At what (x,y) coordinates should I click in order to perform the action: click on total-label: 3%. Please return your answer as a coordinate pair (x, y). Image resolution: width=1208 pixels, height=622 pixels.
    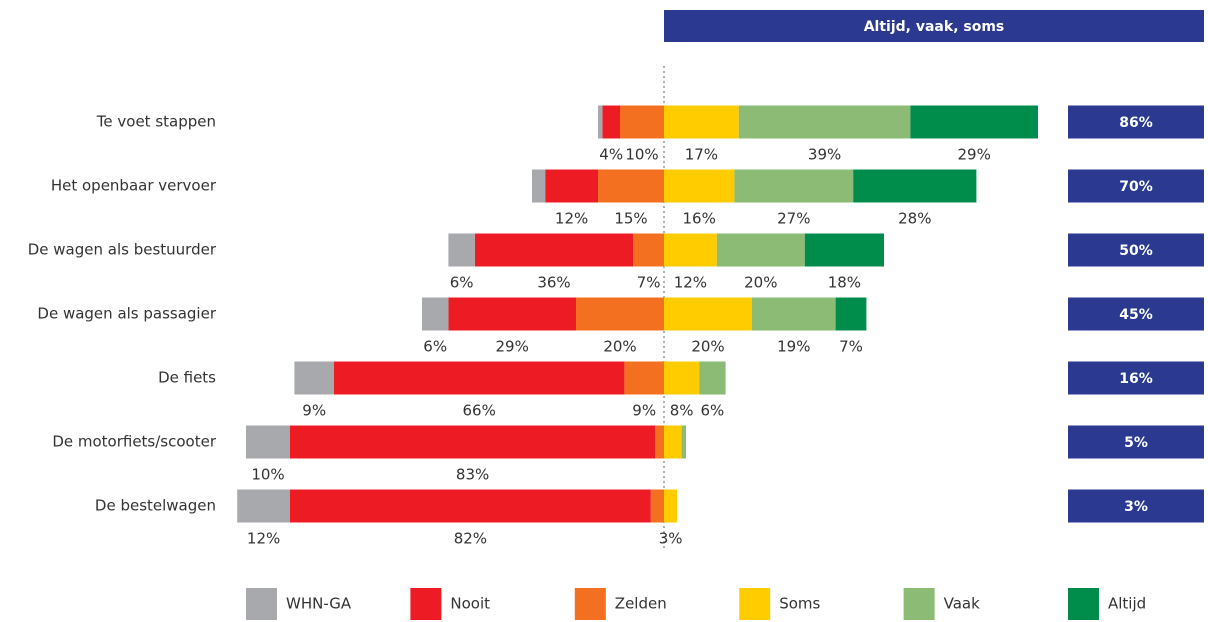
    Looking at the image, I should click on (1136, 507).